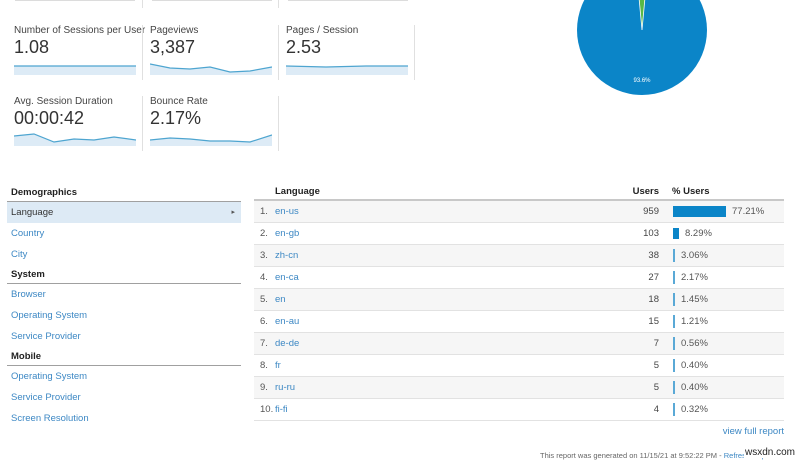 The height and width of the screenshot is (465, 800). Describe the element at coordinates (173, 47) in the screenshot. I see `metric-value: 3,387` at that location.